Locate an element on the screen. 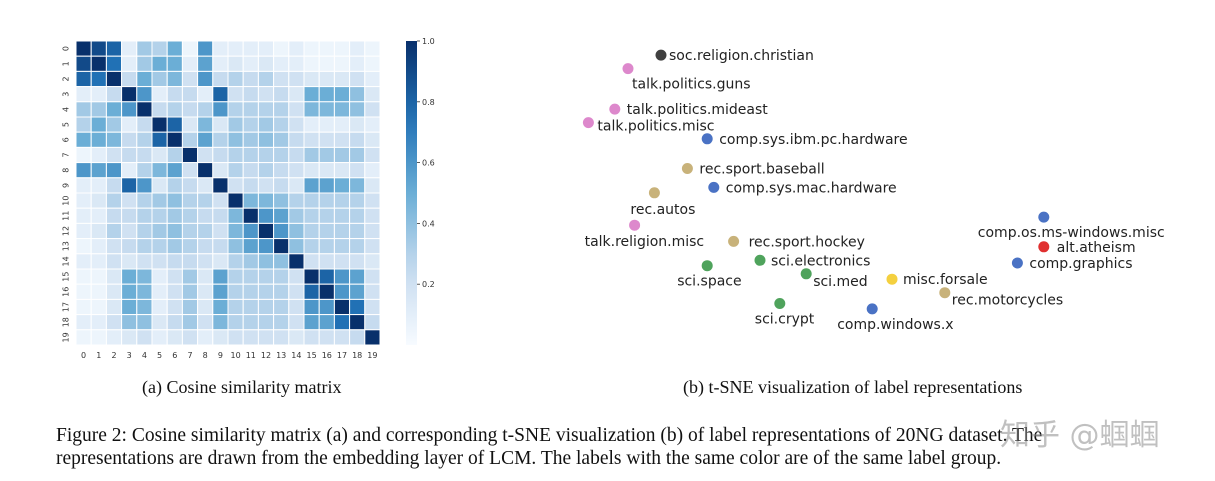  tsne-point-label: comp.graphics is located at coordinates (1080, 264).